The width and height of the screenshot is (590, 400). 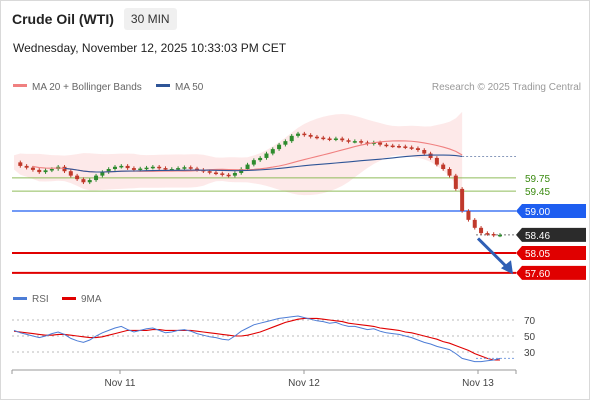 I want to click on level-59-00-label: 59.00, so click(x=537, y=212).